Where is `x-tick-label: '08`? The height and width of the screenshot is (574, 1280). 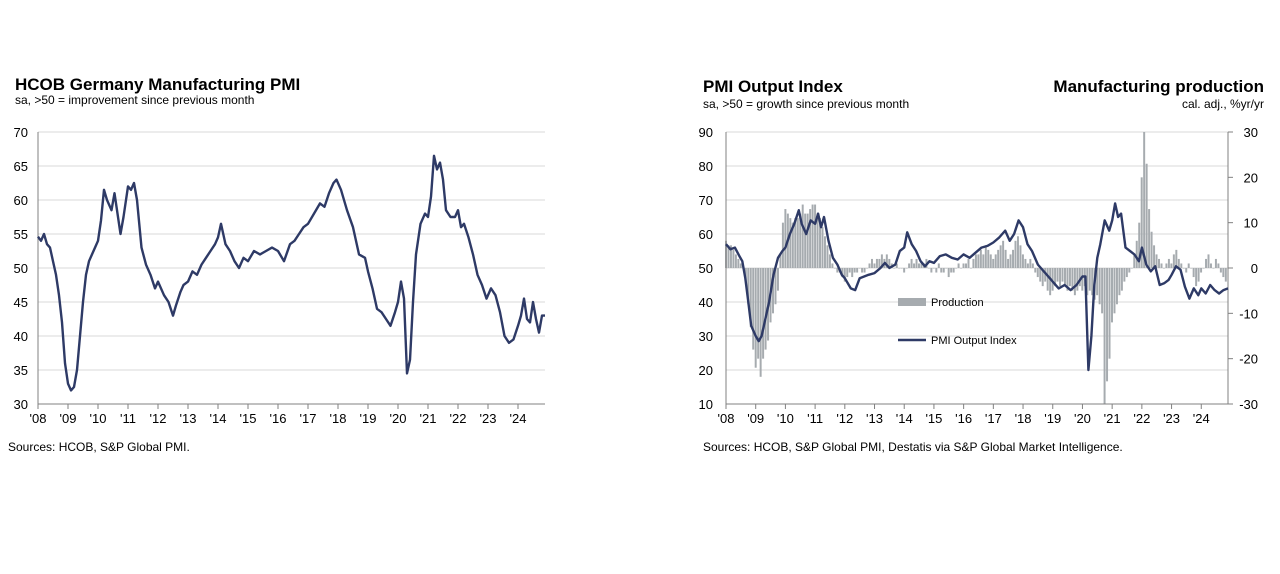
x-tick-label: '08 is located at coordinates (38, 418).